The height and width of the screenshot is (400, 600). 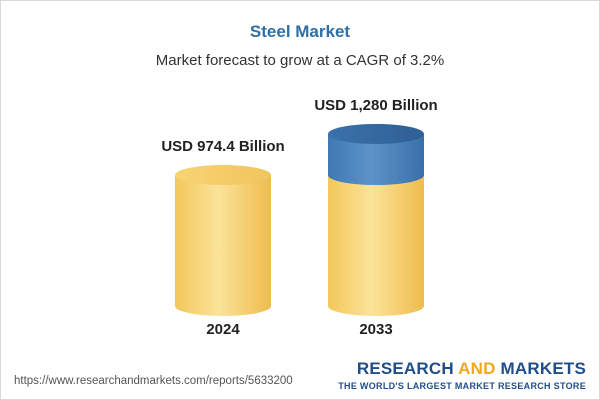 What do you see at coordinates (376, 159) in the screenshot?
I see `bar-2033-growth-body` at bounding box center [376, 159].